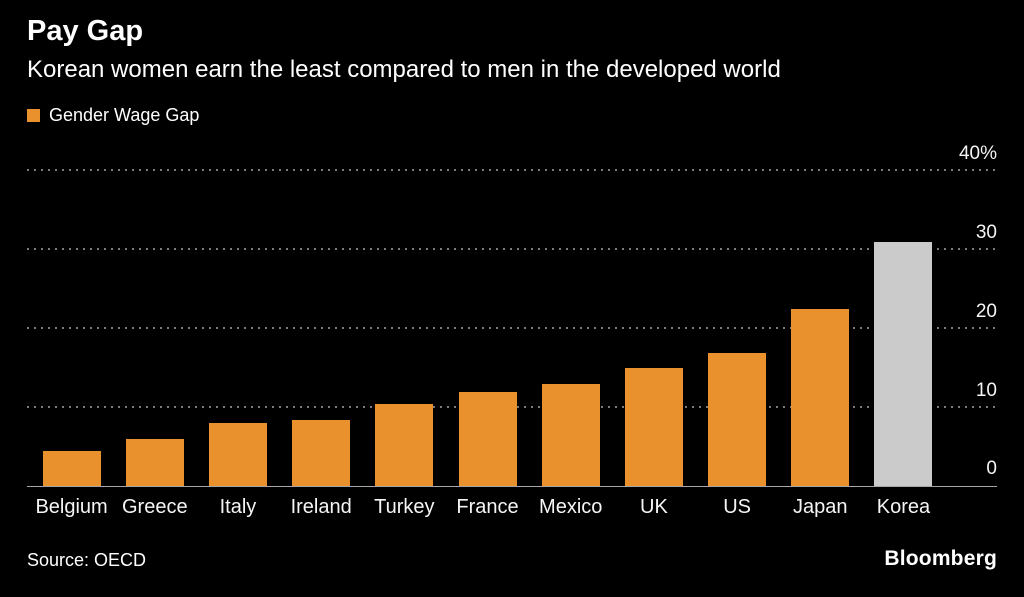  What do you see at coordinates (404, 507) in the screenshot?
I see `x-axis-label: Turkey` at bounding box center [404, 507].